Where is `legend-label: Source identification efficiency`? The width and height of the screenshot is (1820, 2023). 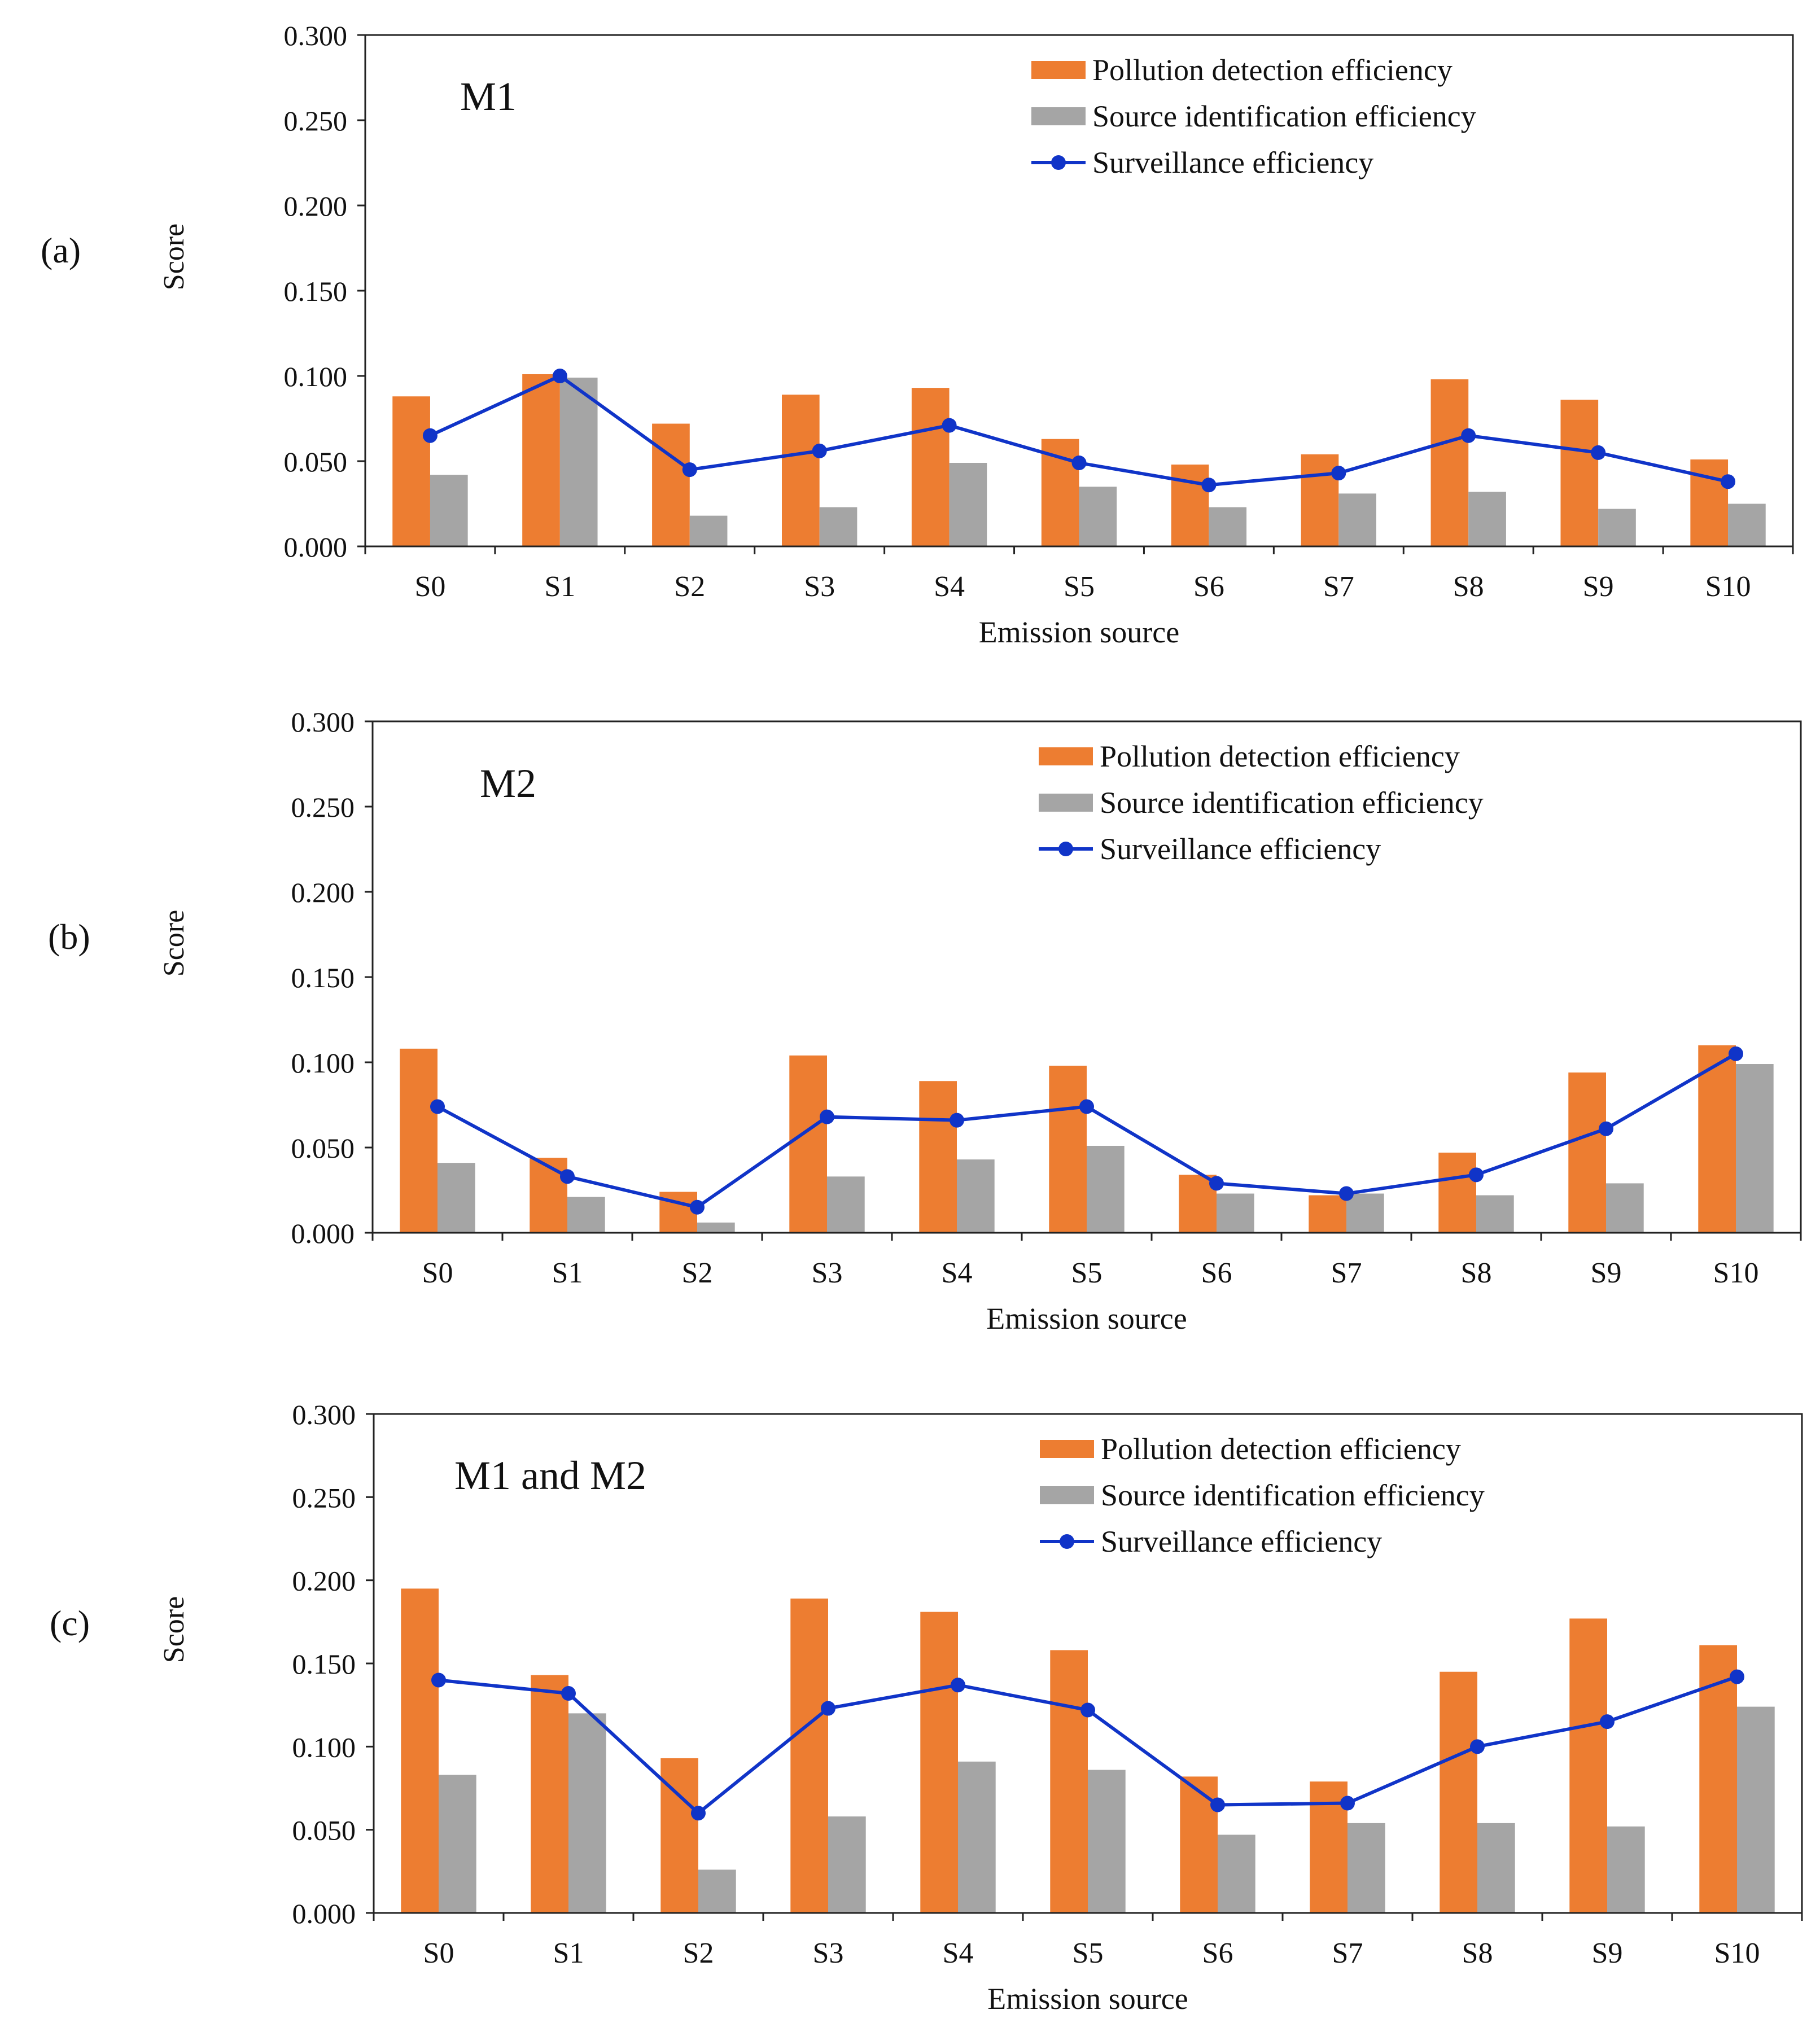
legend-label: Source identification efficiency is located at coordinates (1293, 1495).